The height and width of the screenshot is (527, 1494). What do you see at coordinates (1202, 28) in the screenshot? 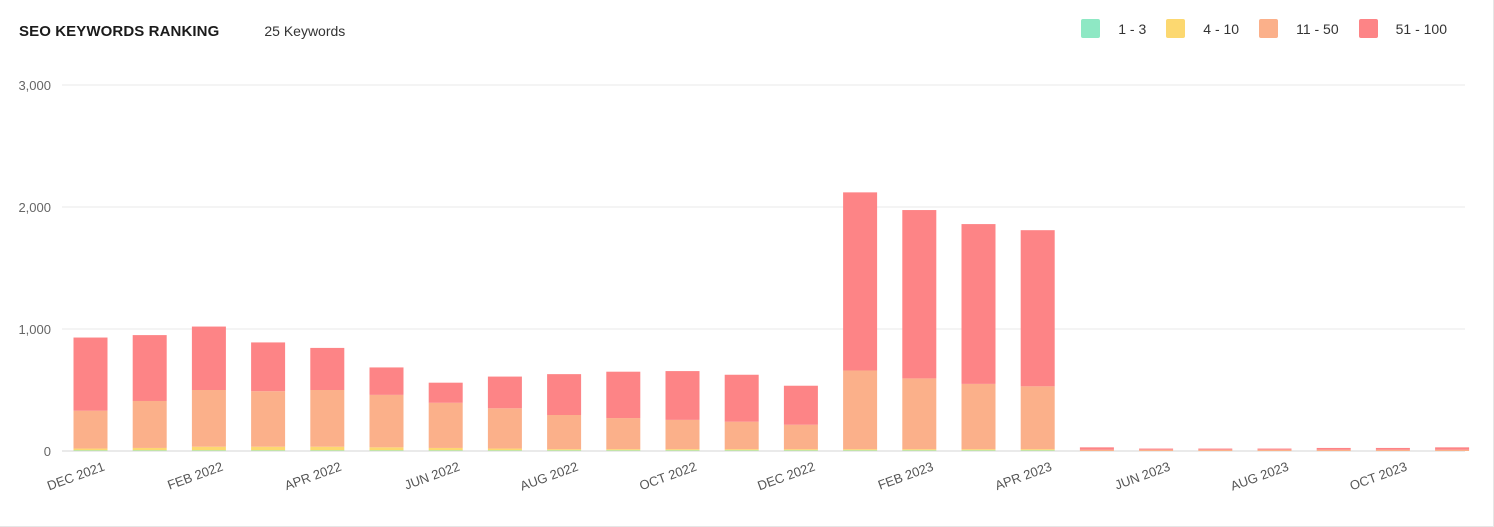
I see `legend-item-4-10: 4 - 10` at bounding box center [1202, 28].